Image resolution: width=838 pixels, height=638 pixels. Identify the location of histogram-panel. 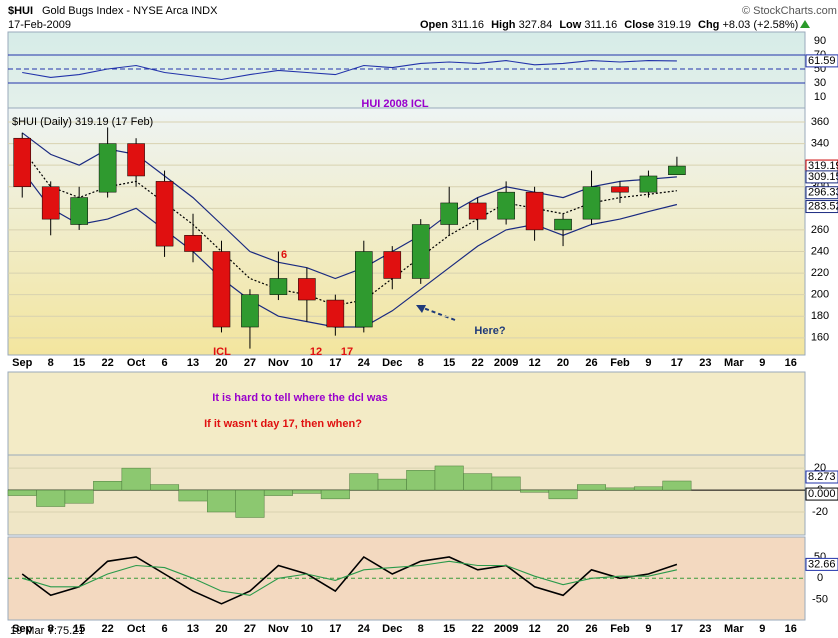
(406, 495).